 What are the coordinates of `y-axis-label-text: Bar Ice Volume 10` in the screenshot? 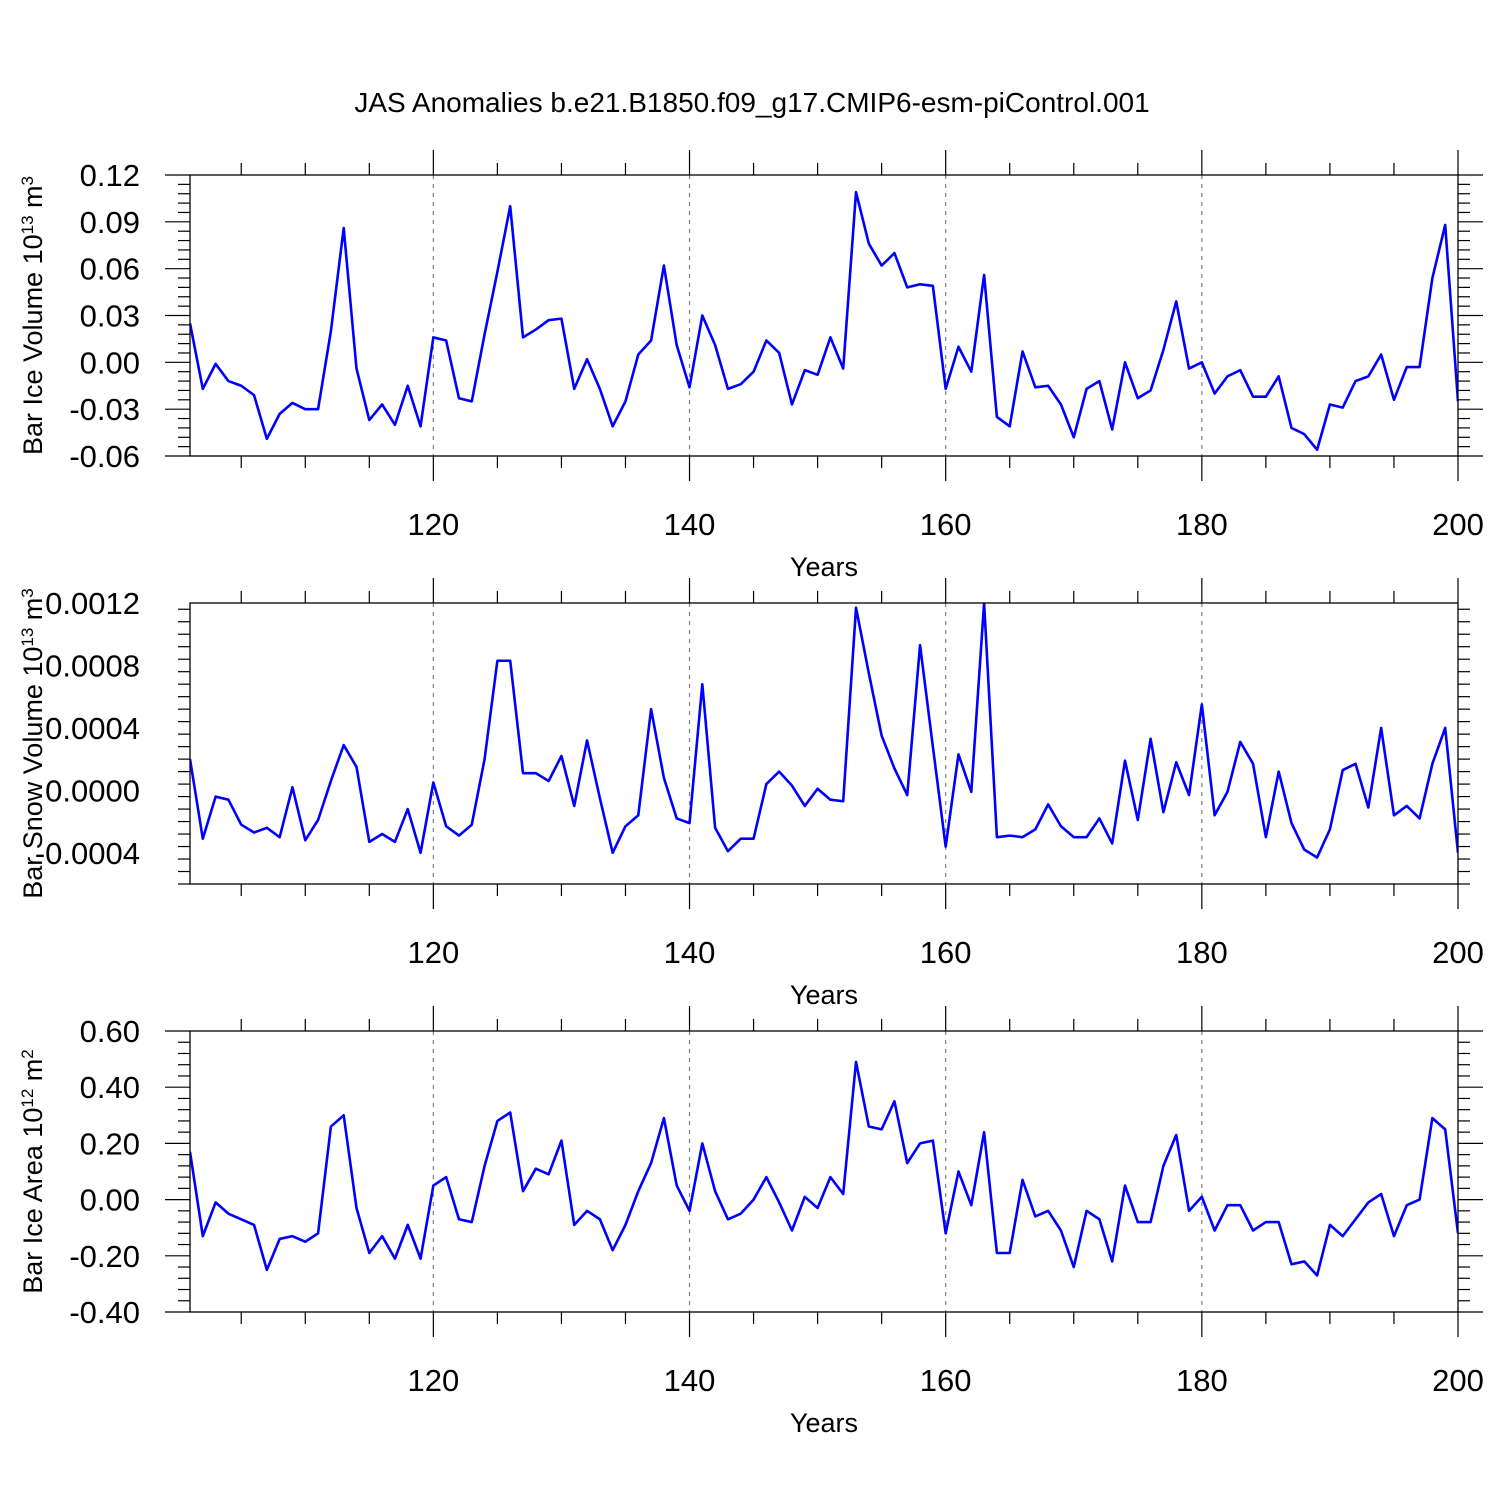 It's located at (33, 344).